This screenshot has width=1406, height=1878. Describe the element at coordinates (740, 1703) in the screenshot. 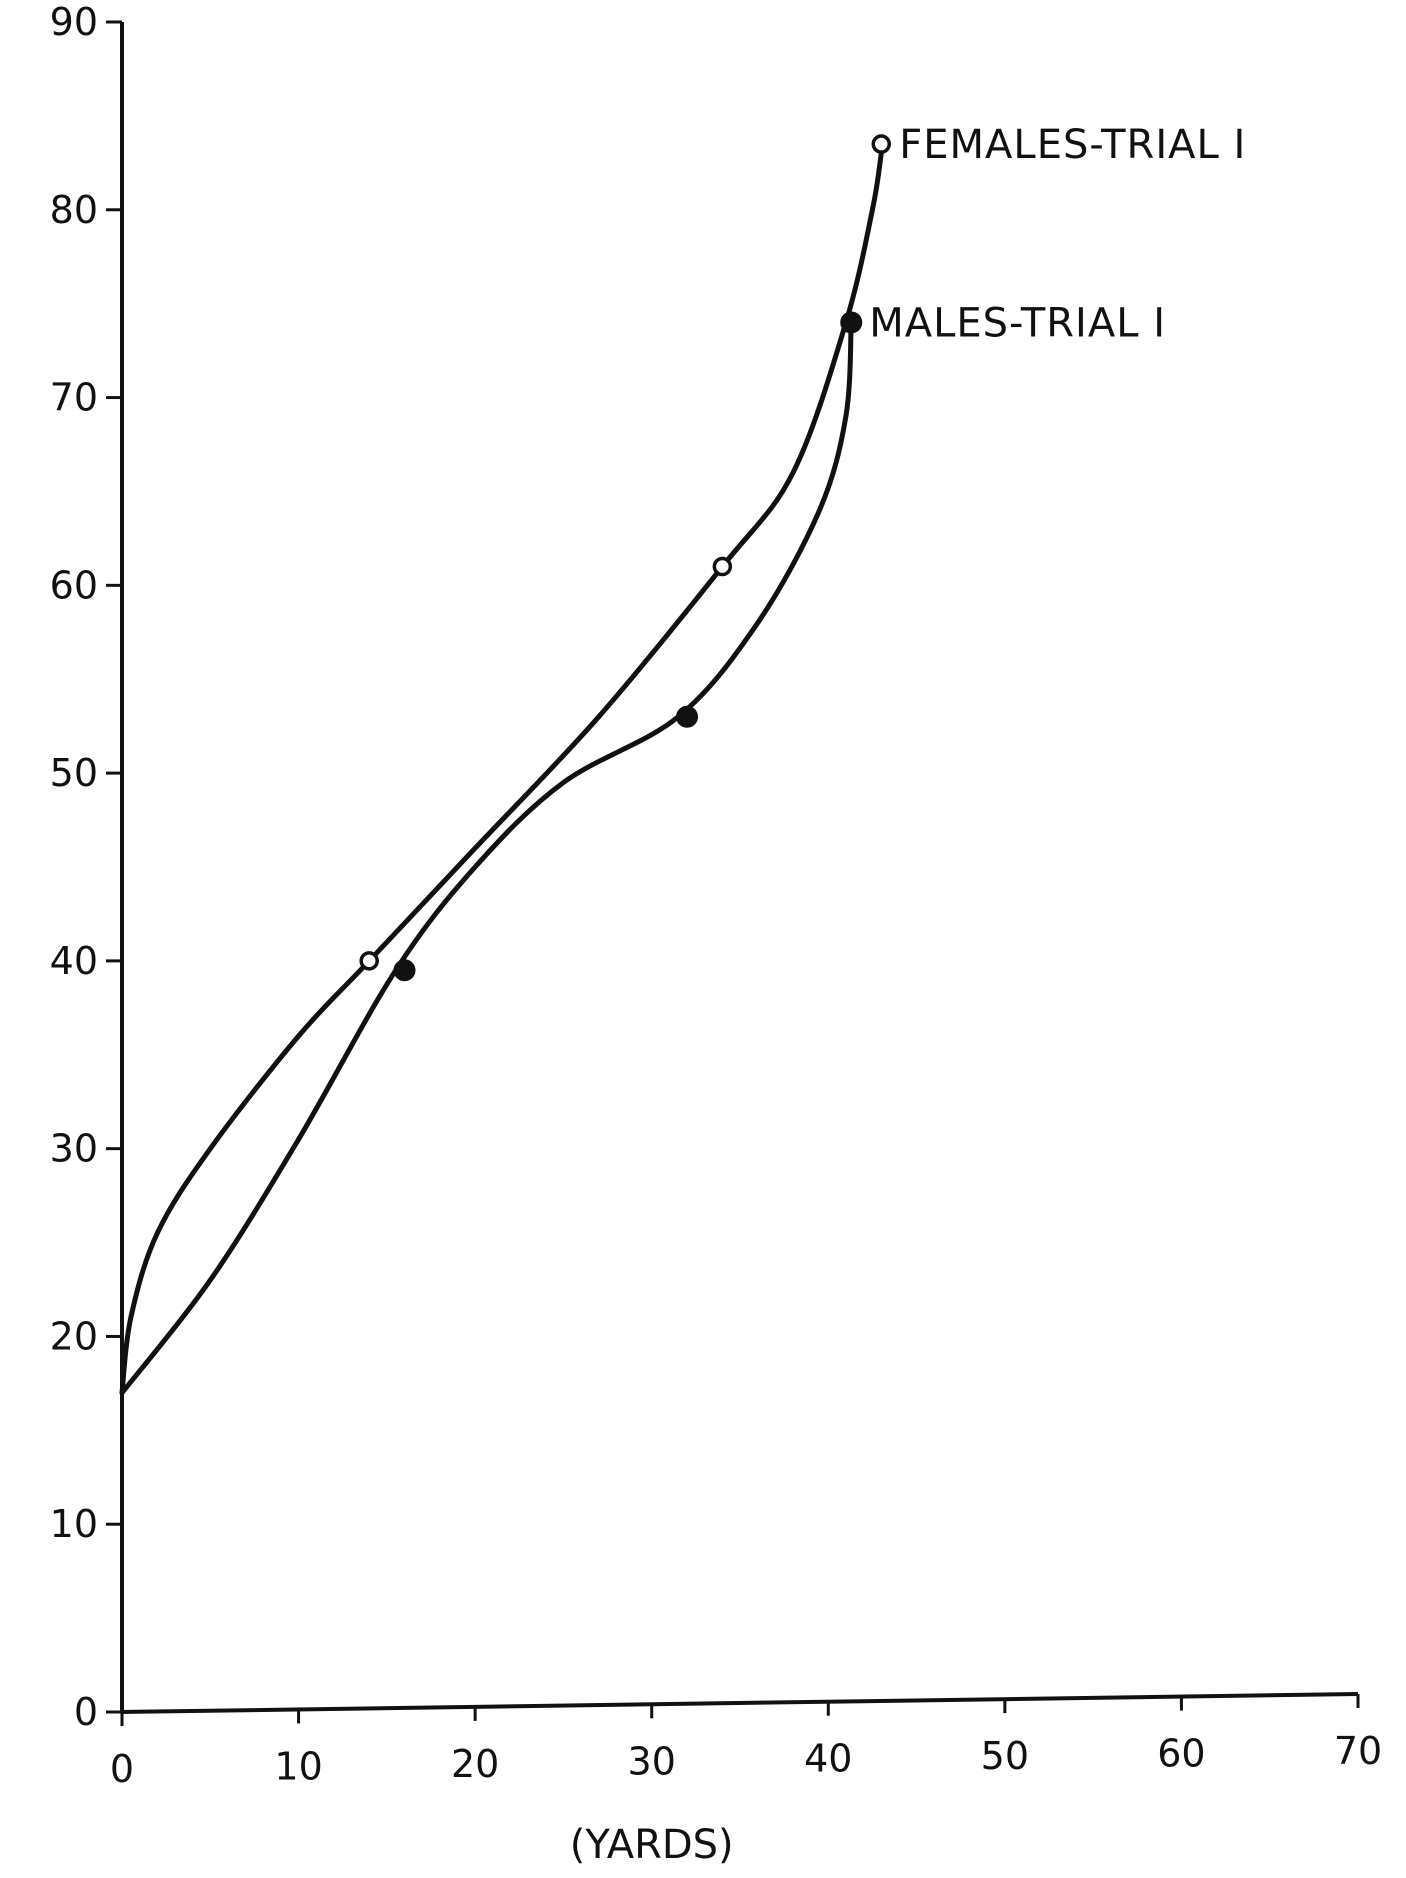

I see `x-axis-line` at that location.